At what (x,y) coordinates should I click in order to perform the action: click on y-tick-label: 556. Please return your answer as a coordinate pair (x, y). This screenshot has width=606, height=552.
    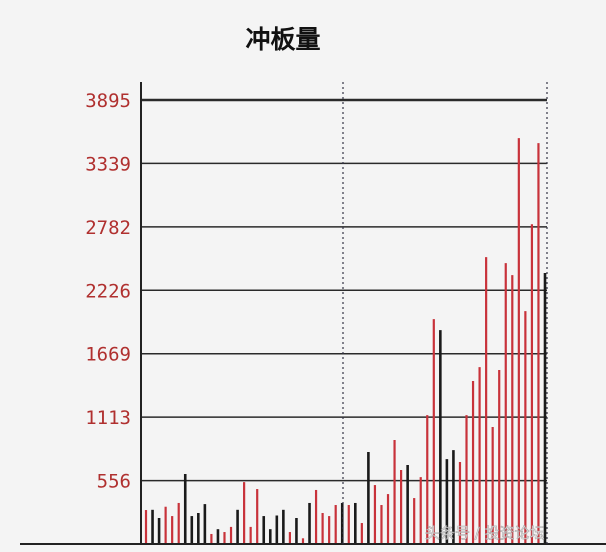
    Looking at the image, I should click on (114, 482).